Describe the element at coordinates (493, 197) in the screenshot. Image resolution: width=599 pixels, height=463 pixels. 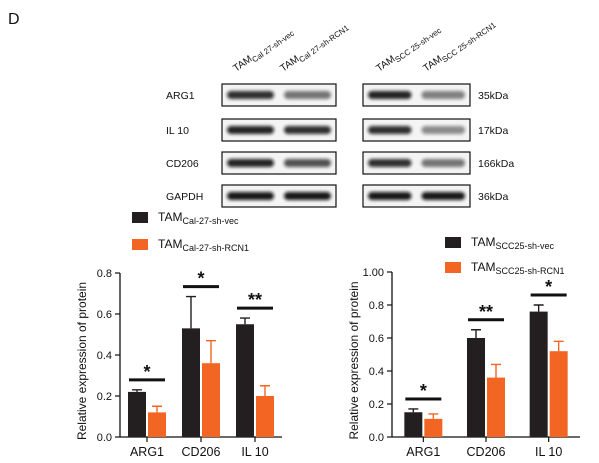
I see `blot-size-label: 36kDa` at that location.